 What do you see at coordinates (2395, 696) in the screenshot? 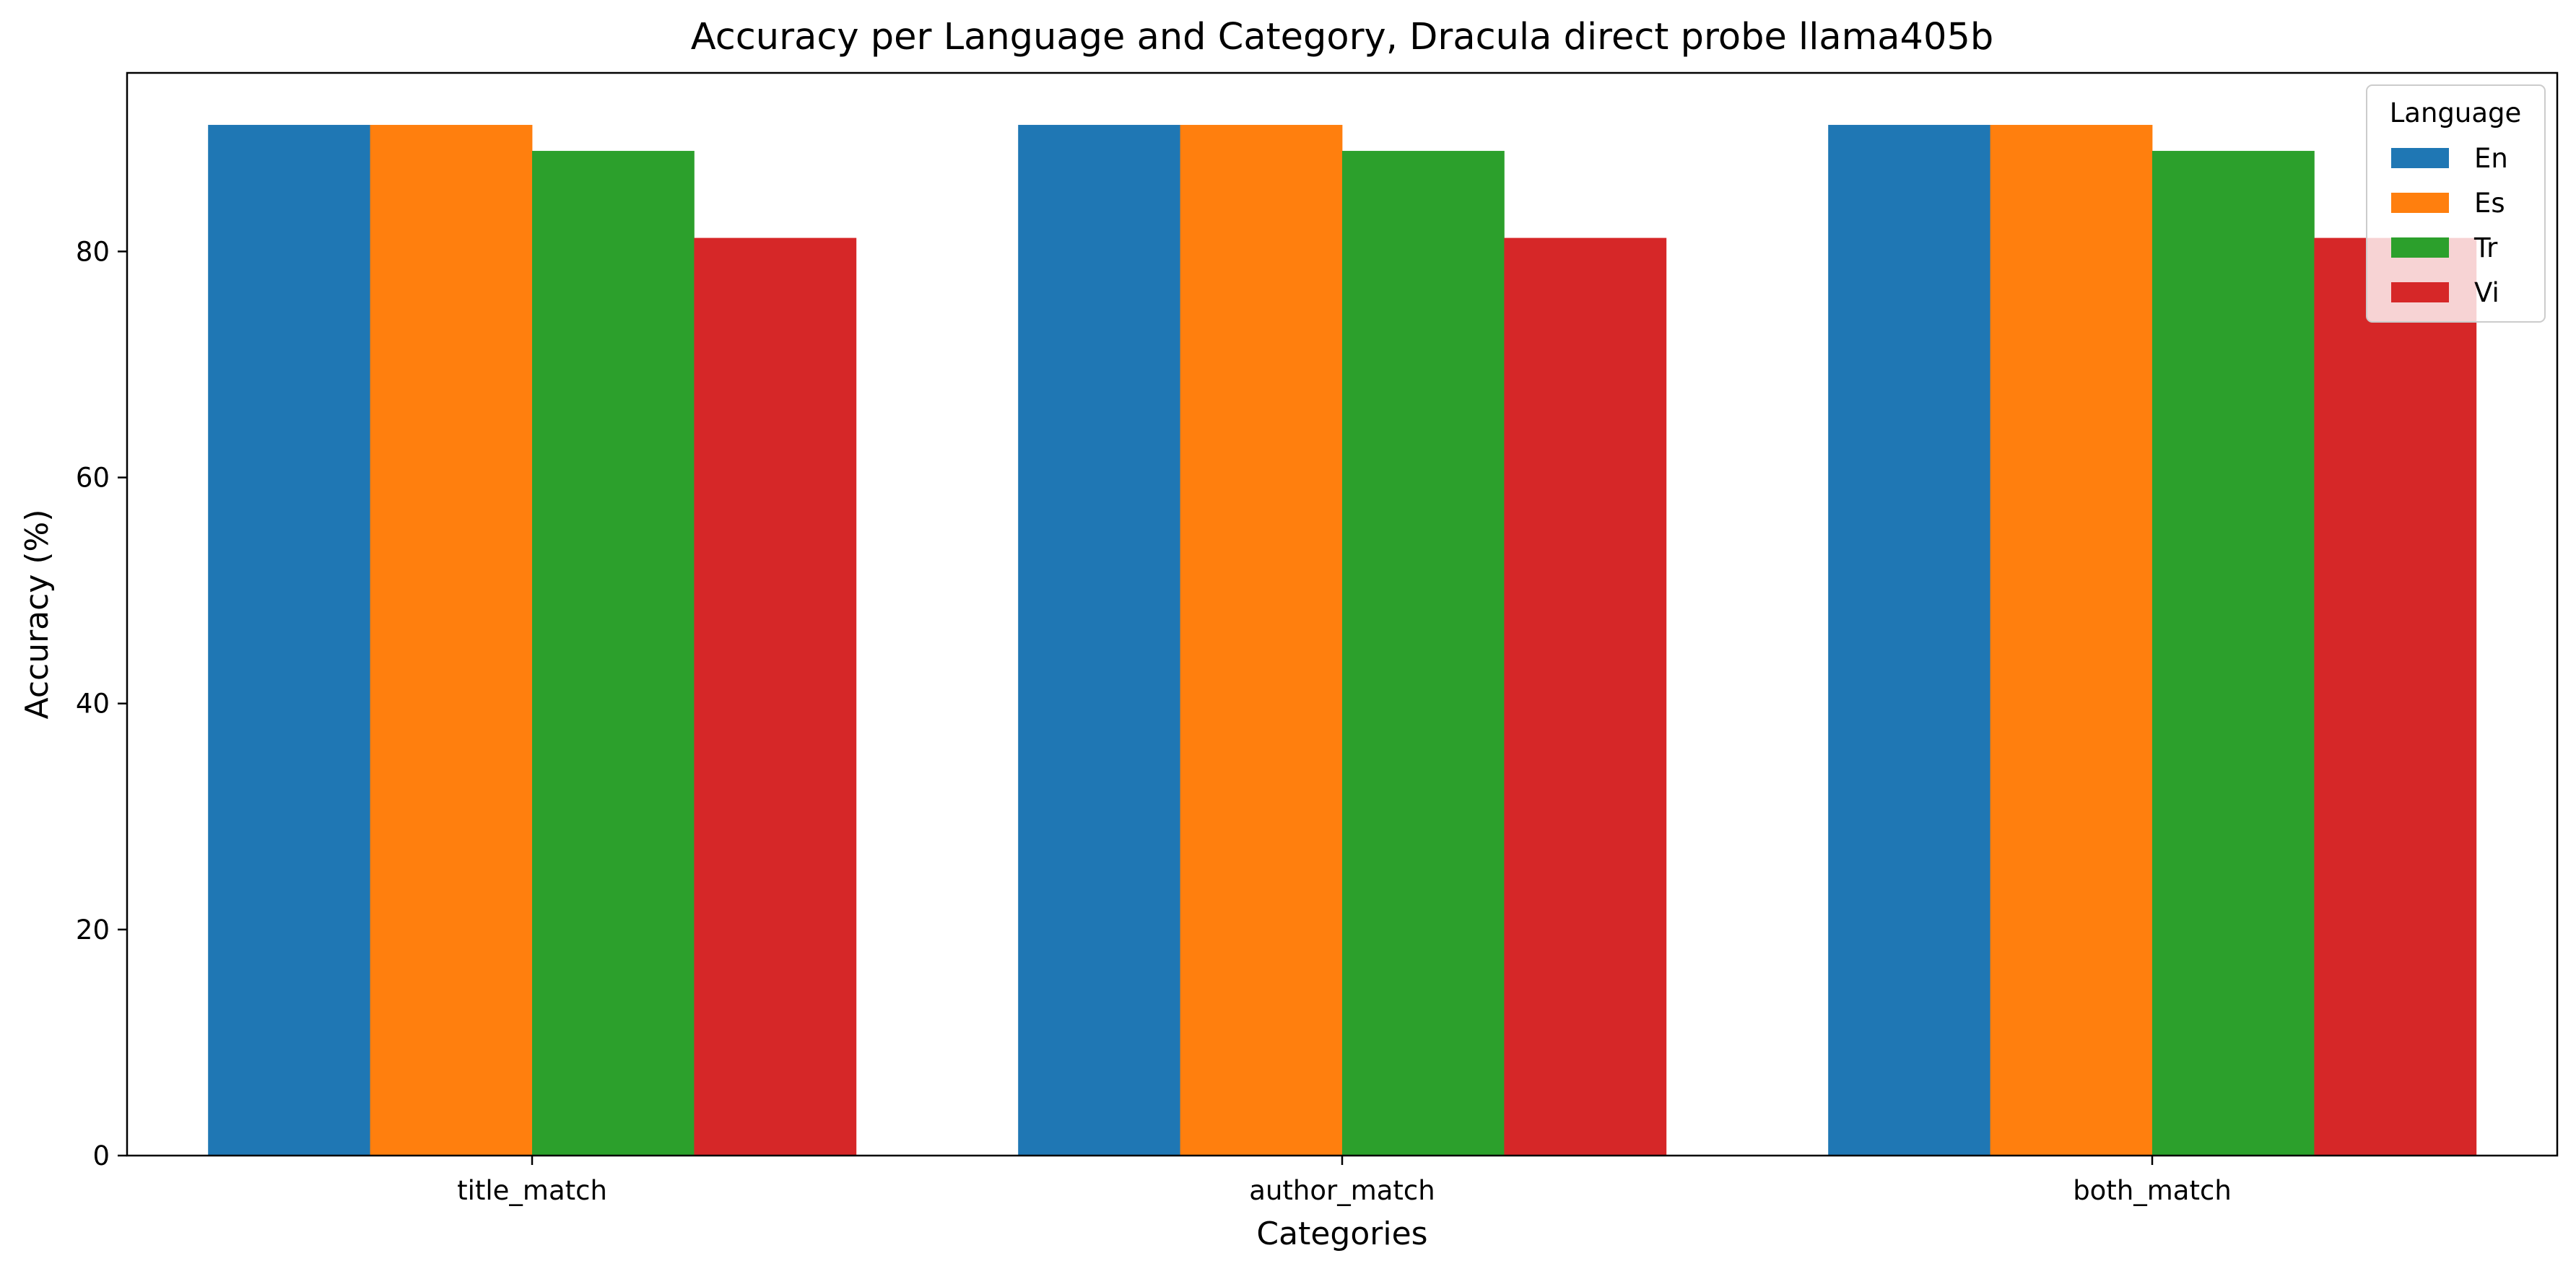
I see `bar-vi-both-match` at bounding box center [2395, 696].